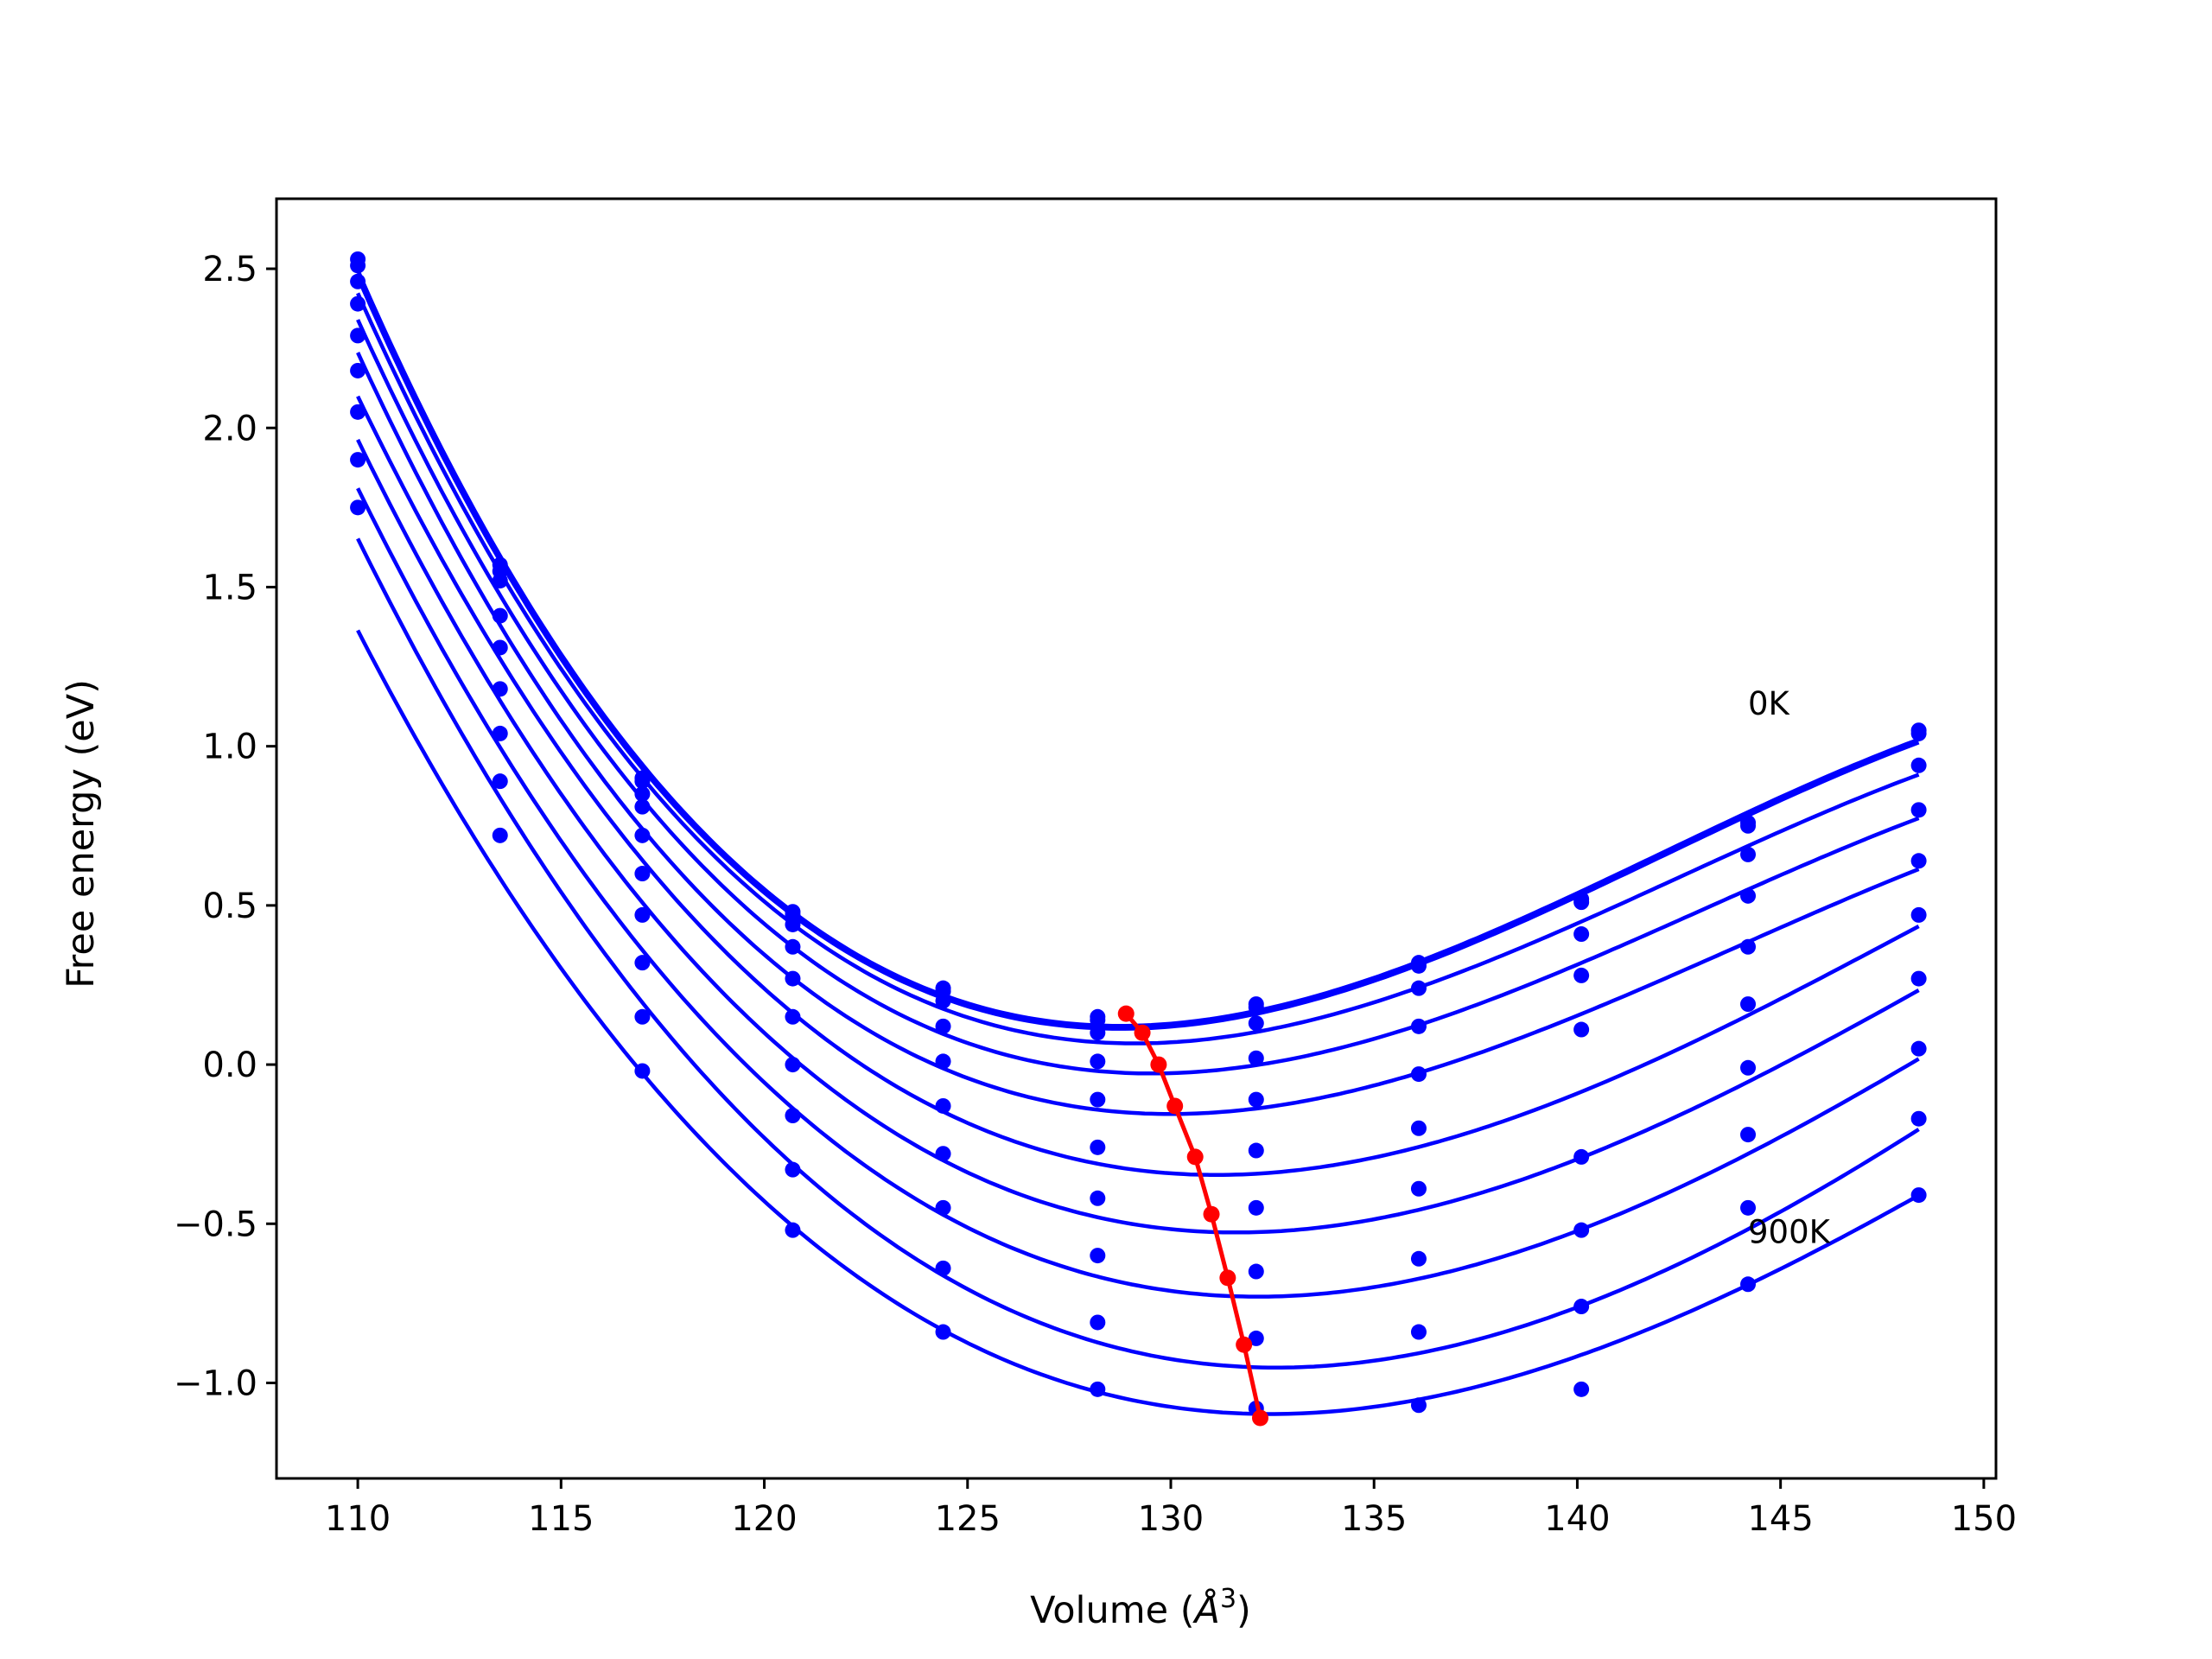 The width and height of the screenshot is (2212, 1659). Describe the element at coordinates (1206, 1610) in the screenshot. I see `x-axis-label-unit: Å` at that location.